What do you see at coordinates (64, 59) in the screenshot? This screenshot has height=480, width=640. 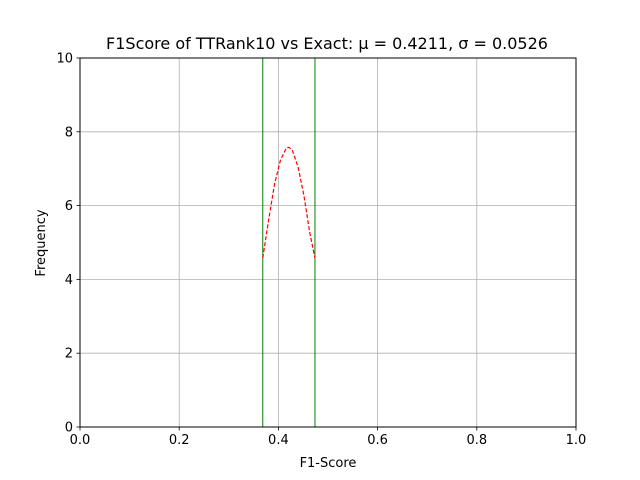 I see `y-tick-label: 10` at bounding box center [64, 59].